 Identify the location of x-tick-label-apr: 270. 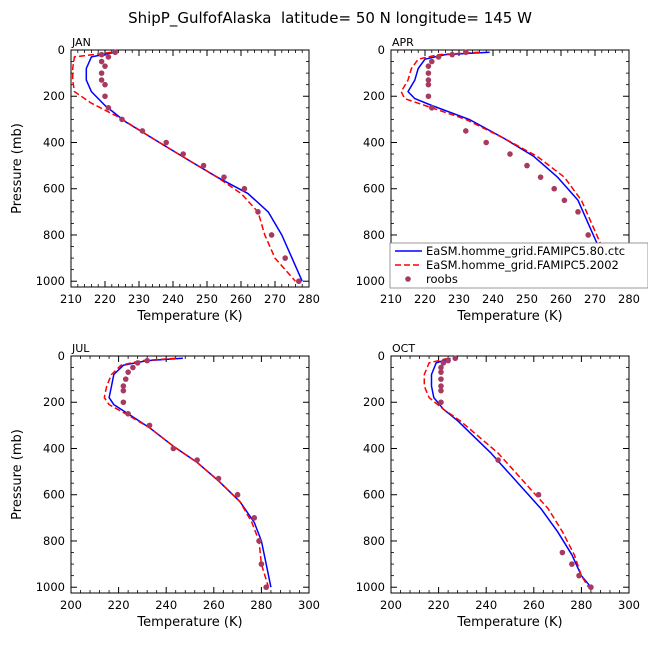
(595, 299).